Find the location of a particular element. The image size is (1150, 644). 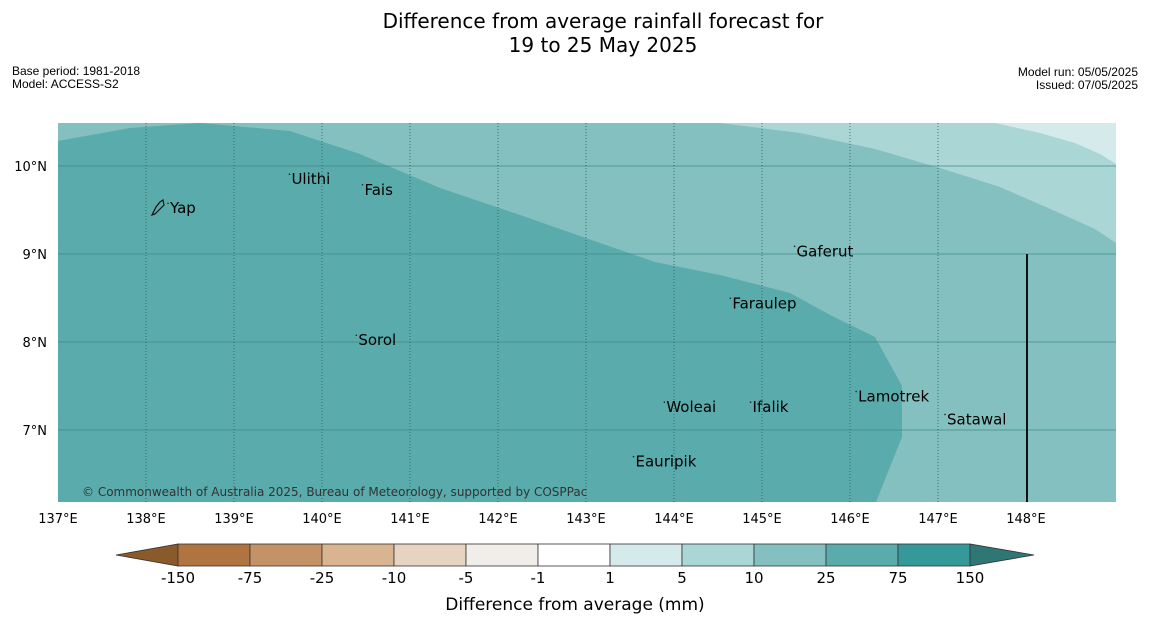

longitude-label: 144°E is located at coordinates (674, 519).